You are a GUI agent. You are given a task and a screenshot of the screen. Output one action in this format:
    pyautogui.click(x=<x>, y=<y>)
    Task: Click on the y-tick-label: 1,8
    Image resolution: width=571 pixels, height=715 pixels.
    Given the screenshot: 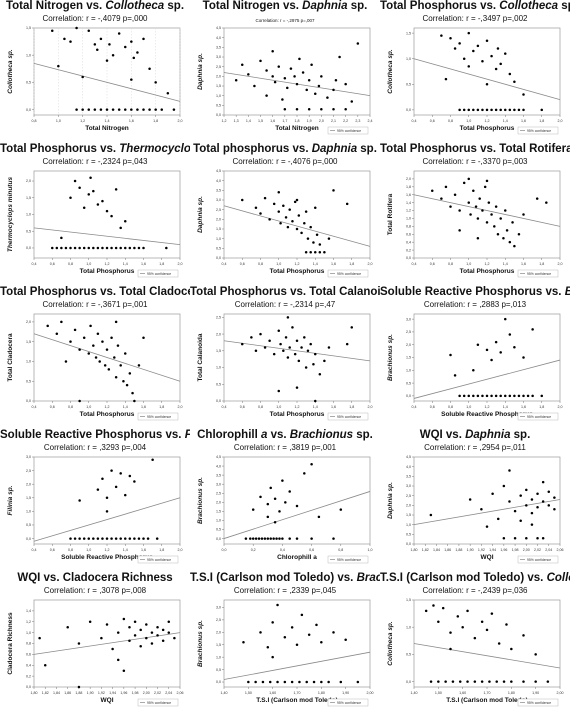 What is the action you would take?
    pyautogui.click(x=408, y=187)
    